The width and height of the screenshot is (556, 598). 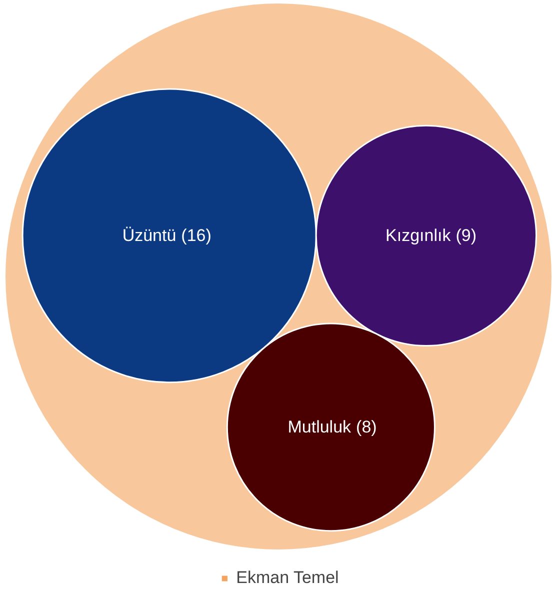 What do you see at coordinates (419, 236) in the screenshot?
I see `category-label: Kızgınlık` at bounding box center [419, 236].